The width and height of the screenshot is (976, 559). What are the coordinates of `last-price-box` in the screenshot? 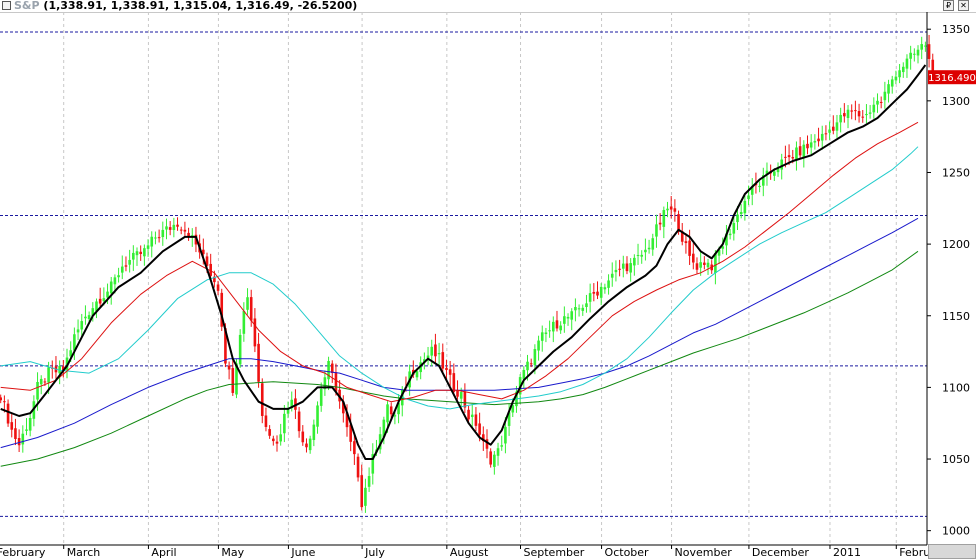 It's located at (952, 77).